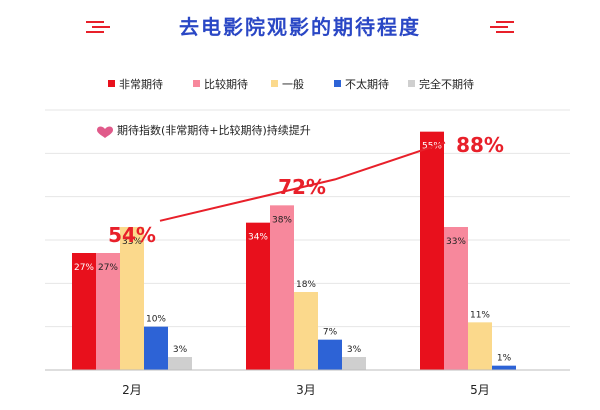  I want to click on legend-label: 非常期待, so click(141, 84).